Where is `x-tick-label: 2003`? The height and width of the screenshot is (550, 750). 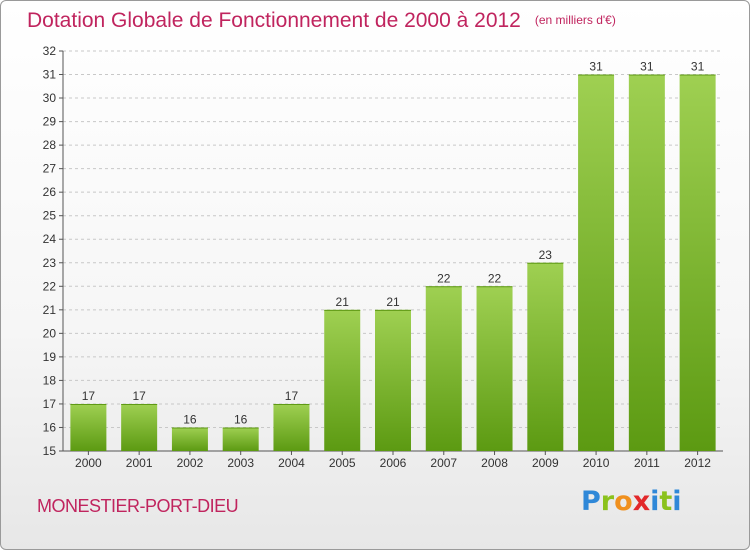
x-tick-label: 2003 is located at coordinates (240, 463).